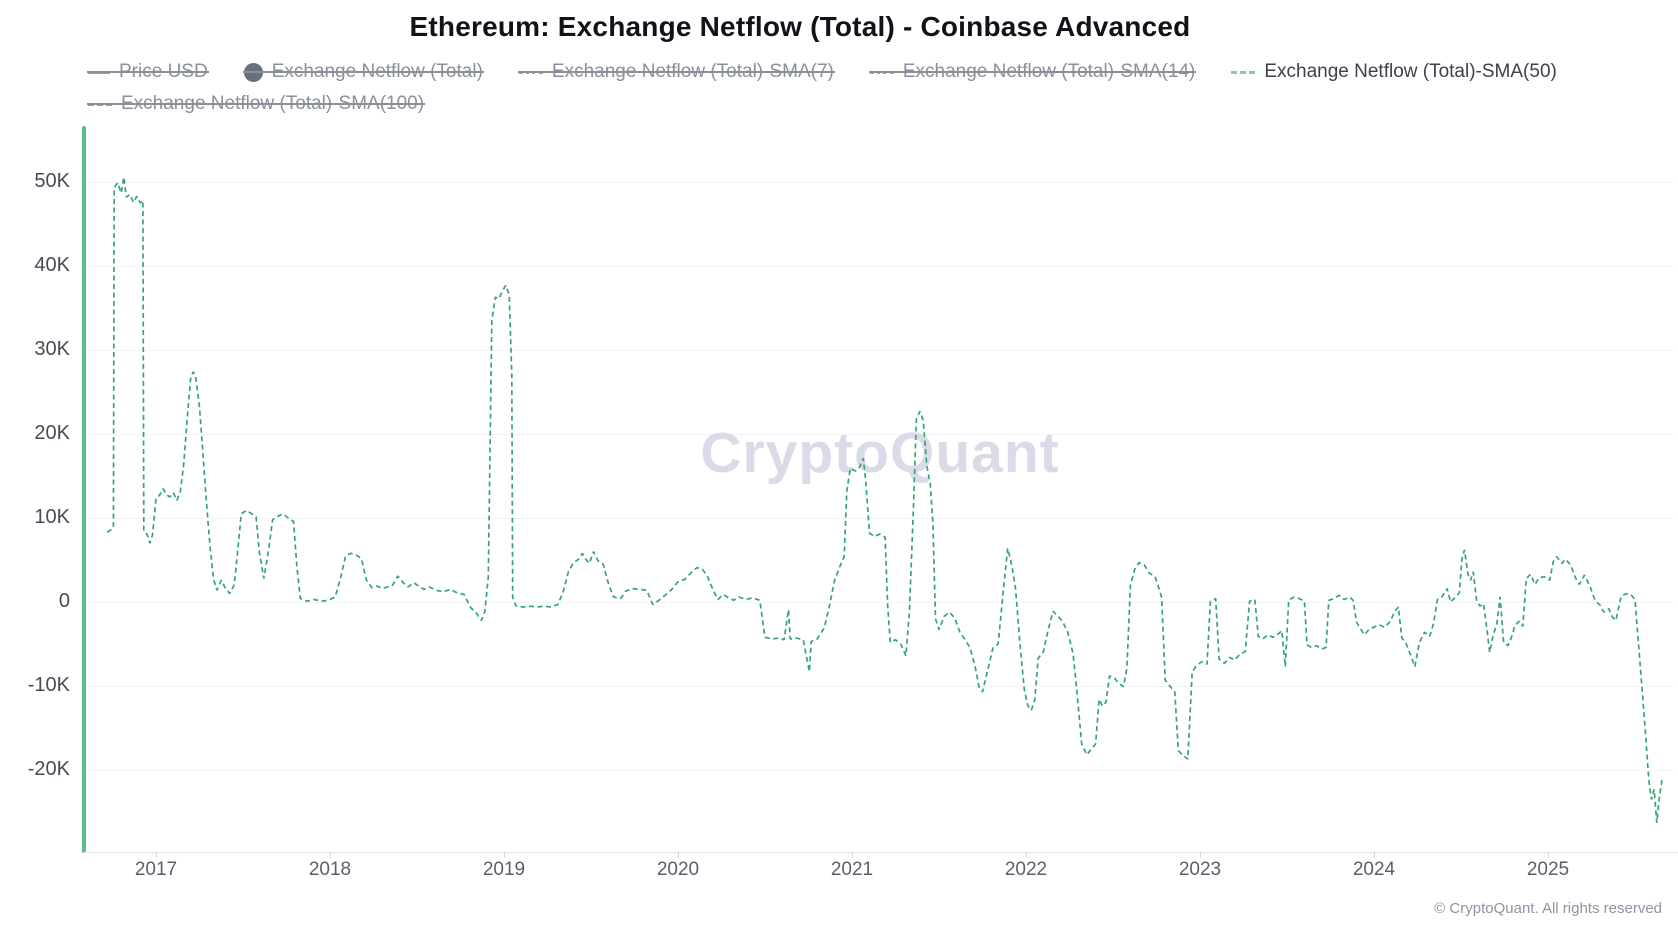 Image resolution: width=1678 pixels, height=934 pixels. I want to click on x-tick-label: 2022, so click(1026, 869).